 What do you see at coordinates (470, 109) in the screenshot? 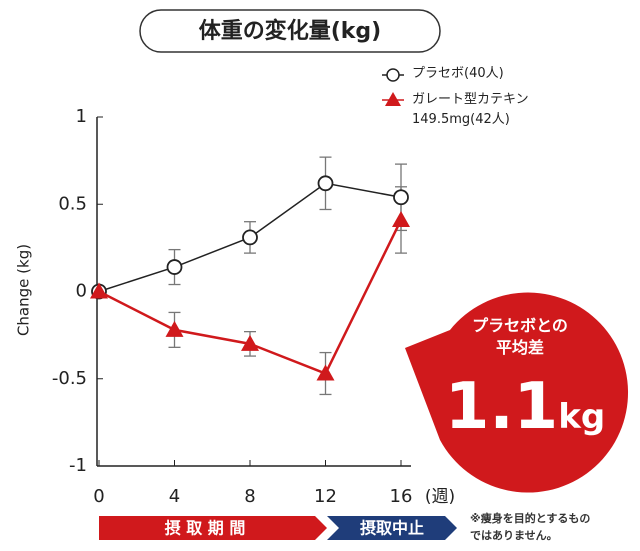
I see `legend-label: ガレート型カテキン 149.5mg(42人)` at bounding box center [470, 109].